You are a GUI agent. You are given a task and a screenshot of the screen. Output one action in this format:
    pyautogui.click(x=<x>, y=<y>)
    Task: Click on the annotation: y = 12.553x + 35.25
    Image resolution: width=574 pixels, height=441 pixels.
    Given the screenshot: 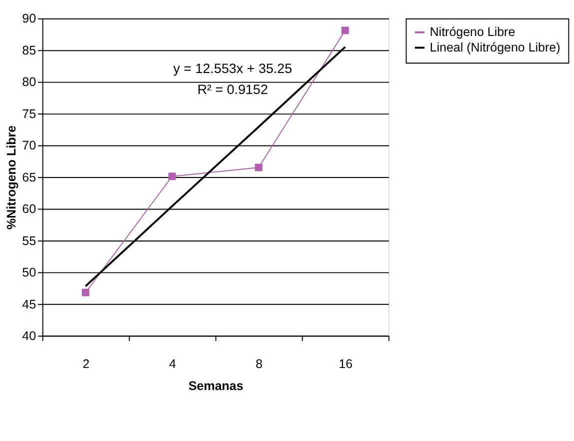 What is the action you would take?
    pyautogui.click(x=232, y=68)
    